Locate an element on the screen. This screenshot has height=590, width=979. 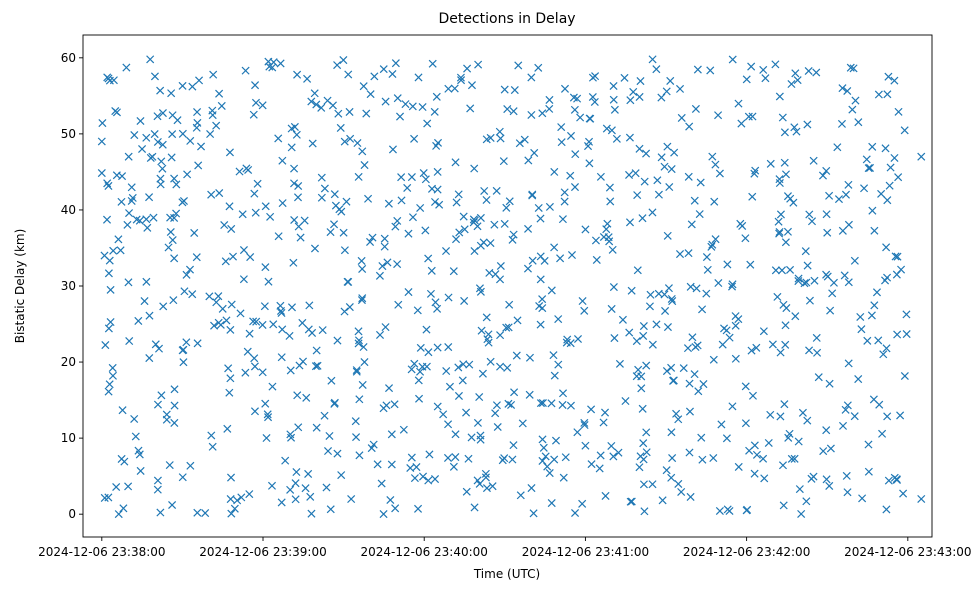
x-tick-label: 2024-12-06 23:38:00 is located at coordinates (101, 552).